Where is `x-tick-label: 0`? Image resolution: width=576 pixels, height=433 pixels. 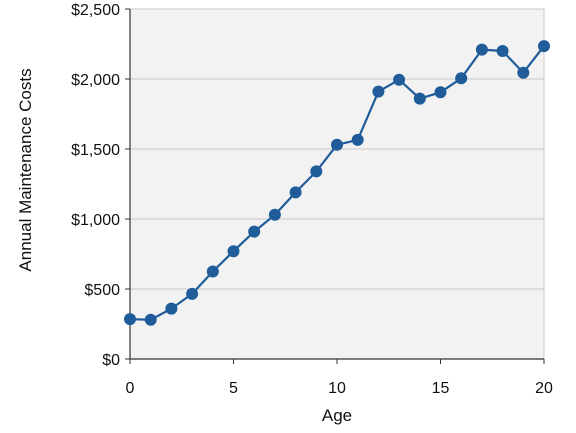 x-tick-label: 0 is located at coordinates (130, 388).